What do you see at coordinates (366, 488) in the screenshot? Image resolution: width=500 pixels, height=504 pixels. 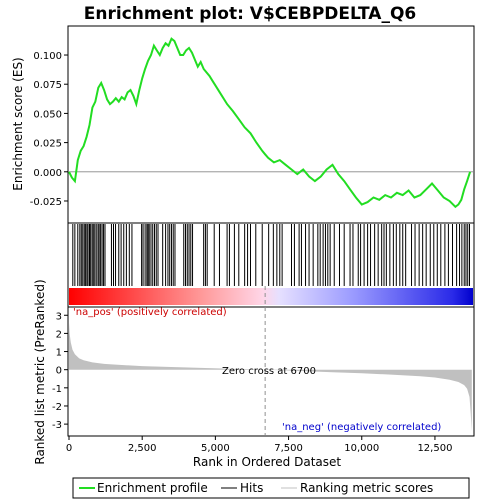 I see `legend-label-ranking-metric: Ranking metric scores` at bounding box center [366, 488].